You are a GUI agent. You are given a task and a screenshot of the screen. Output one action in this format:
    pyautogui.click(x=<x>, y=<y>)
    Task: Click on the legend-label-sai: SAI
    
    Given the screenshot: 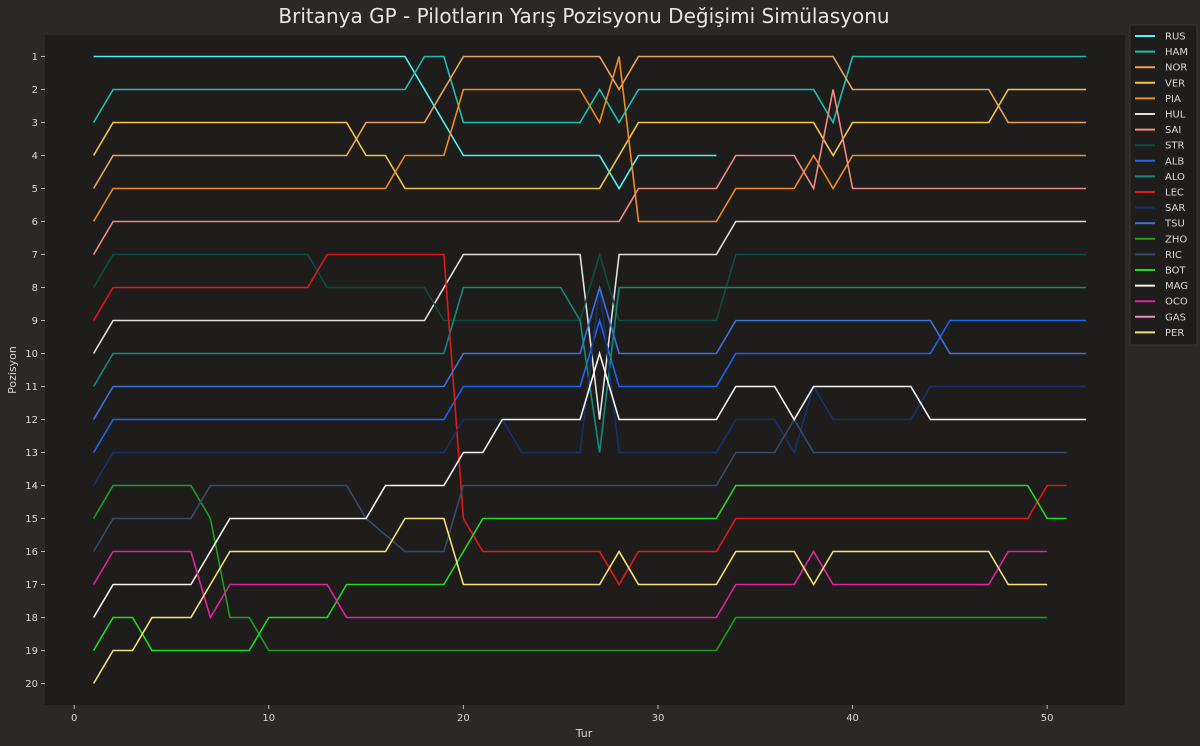 What is the action you would take?
    pyautogui.click(x=1173, y=130)
    